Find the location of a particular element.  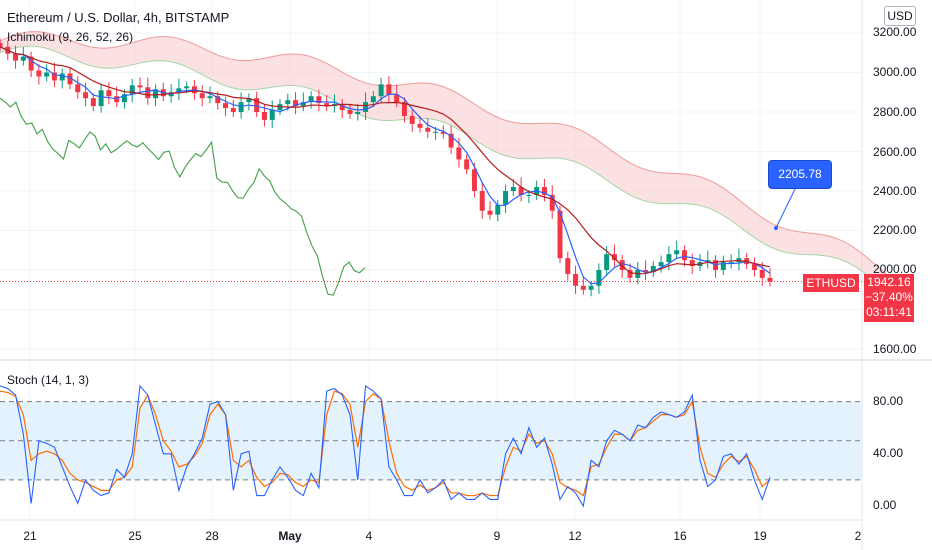

last-price: 1942.16 is located at coordinates (889, 282).